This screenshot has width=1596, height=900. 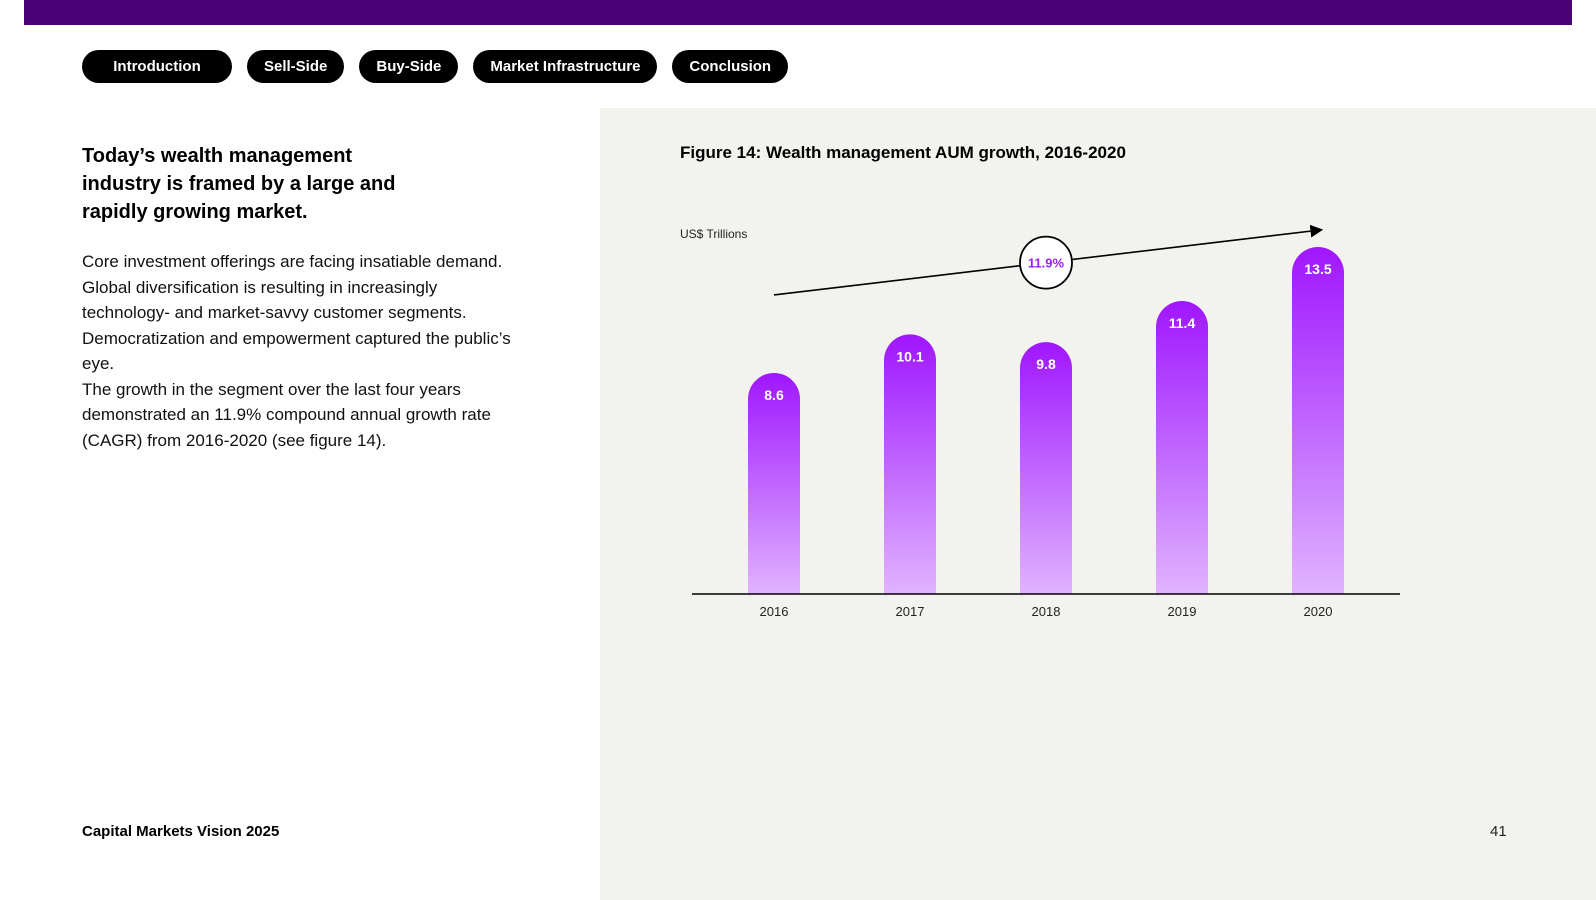 What do you see at coordinates (157, 66) in the screenshot?
I see `tab-introduction: Introduction` at bounding box center [157, 66].